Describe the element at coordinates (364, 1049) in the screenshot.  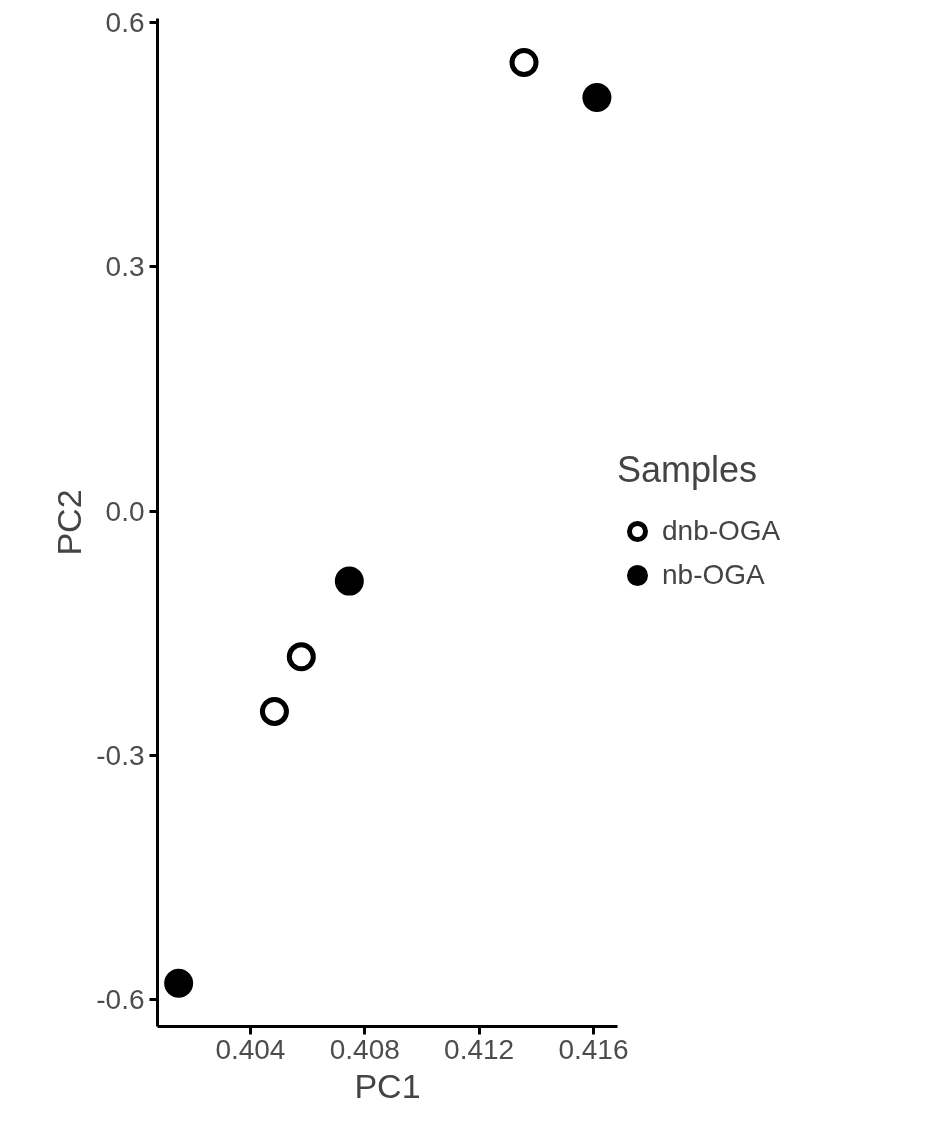
I see `x-tick-label: 0.408` at that location.